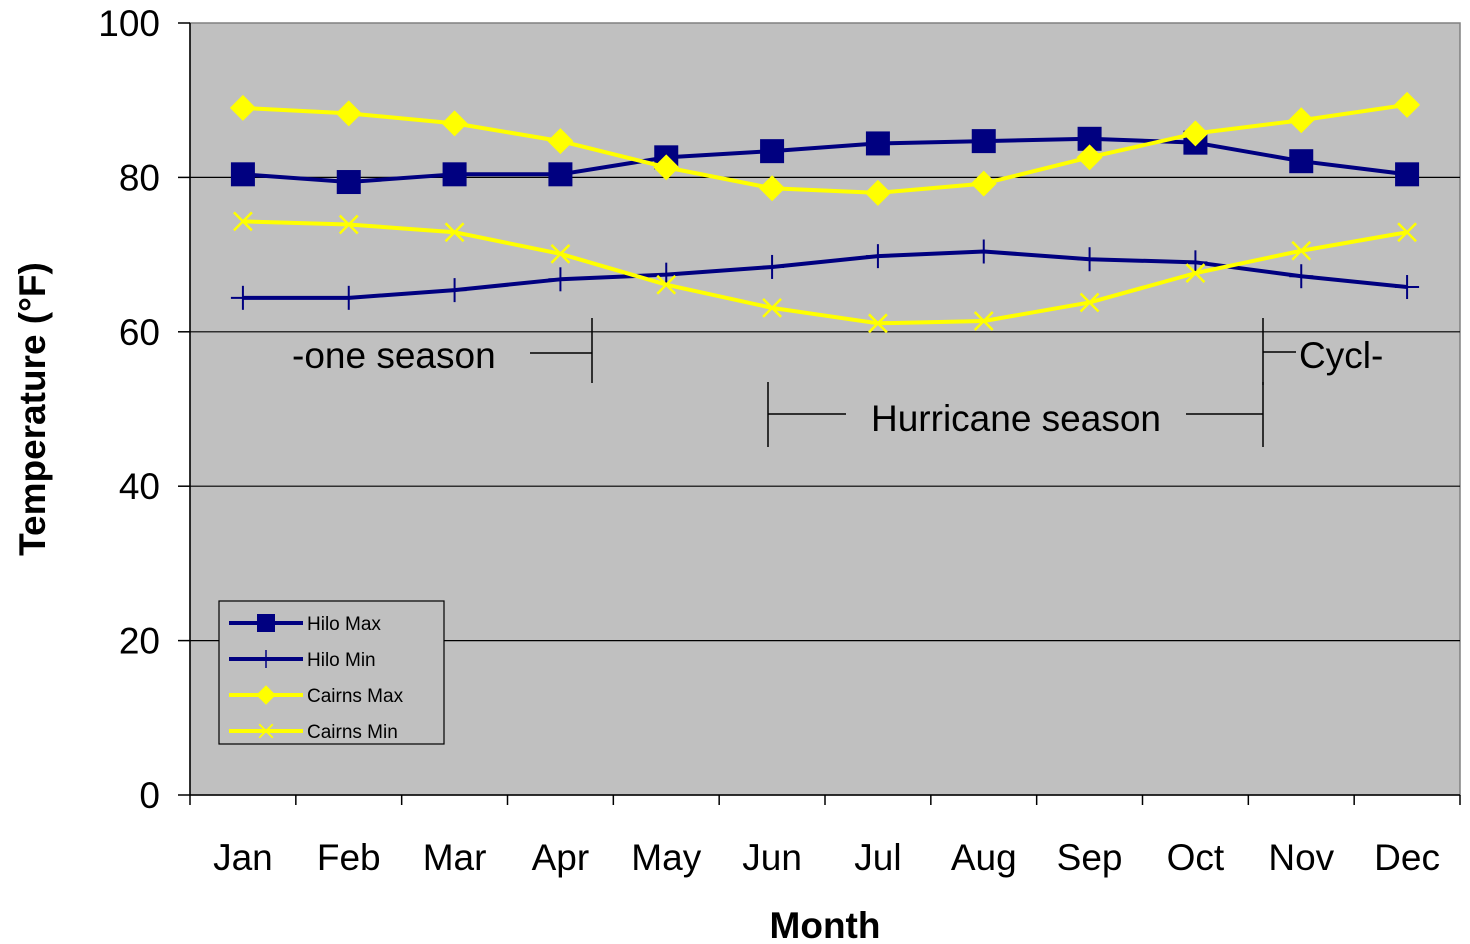 The image size is (1470, 944). I want to click on point-hilo-min-feb, so click(348, 297).